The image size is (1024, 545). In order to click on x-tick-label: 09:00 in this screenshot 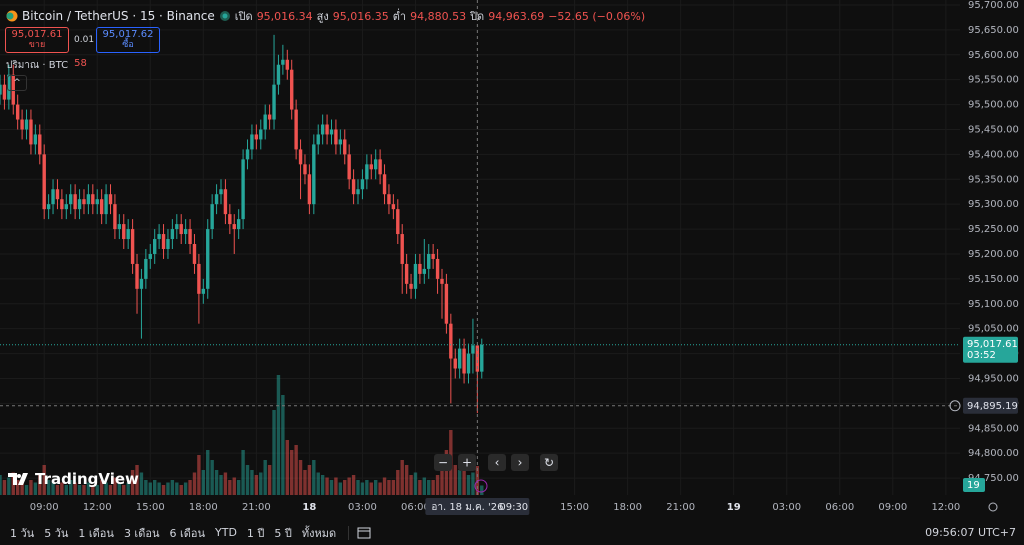, I will do `click(892, 507)`.